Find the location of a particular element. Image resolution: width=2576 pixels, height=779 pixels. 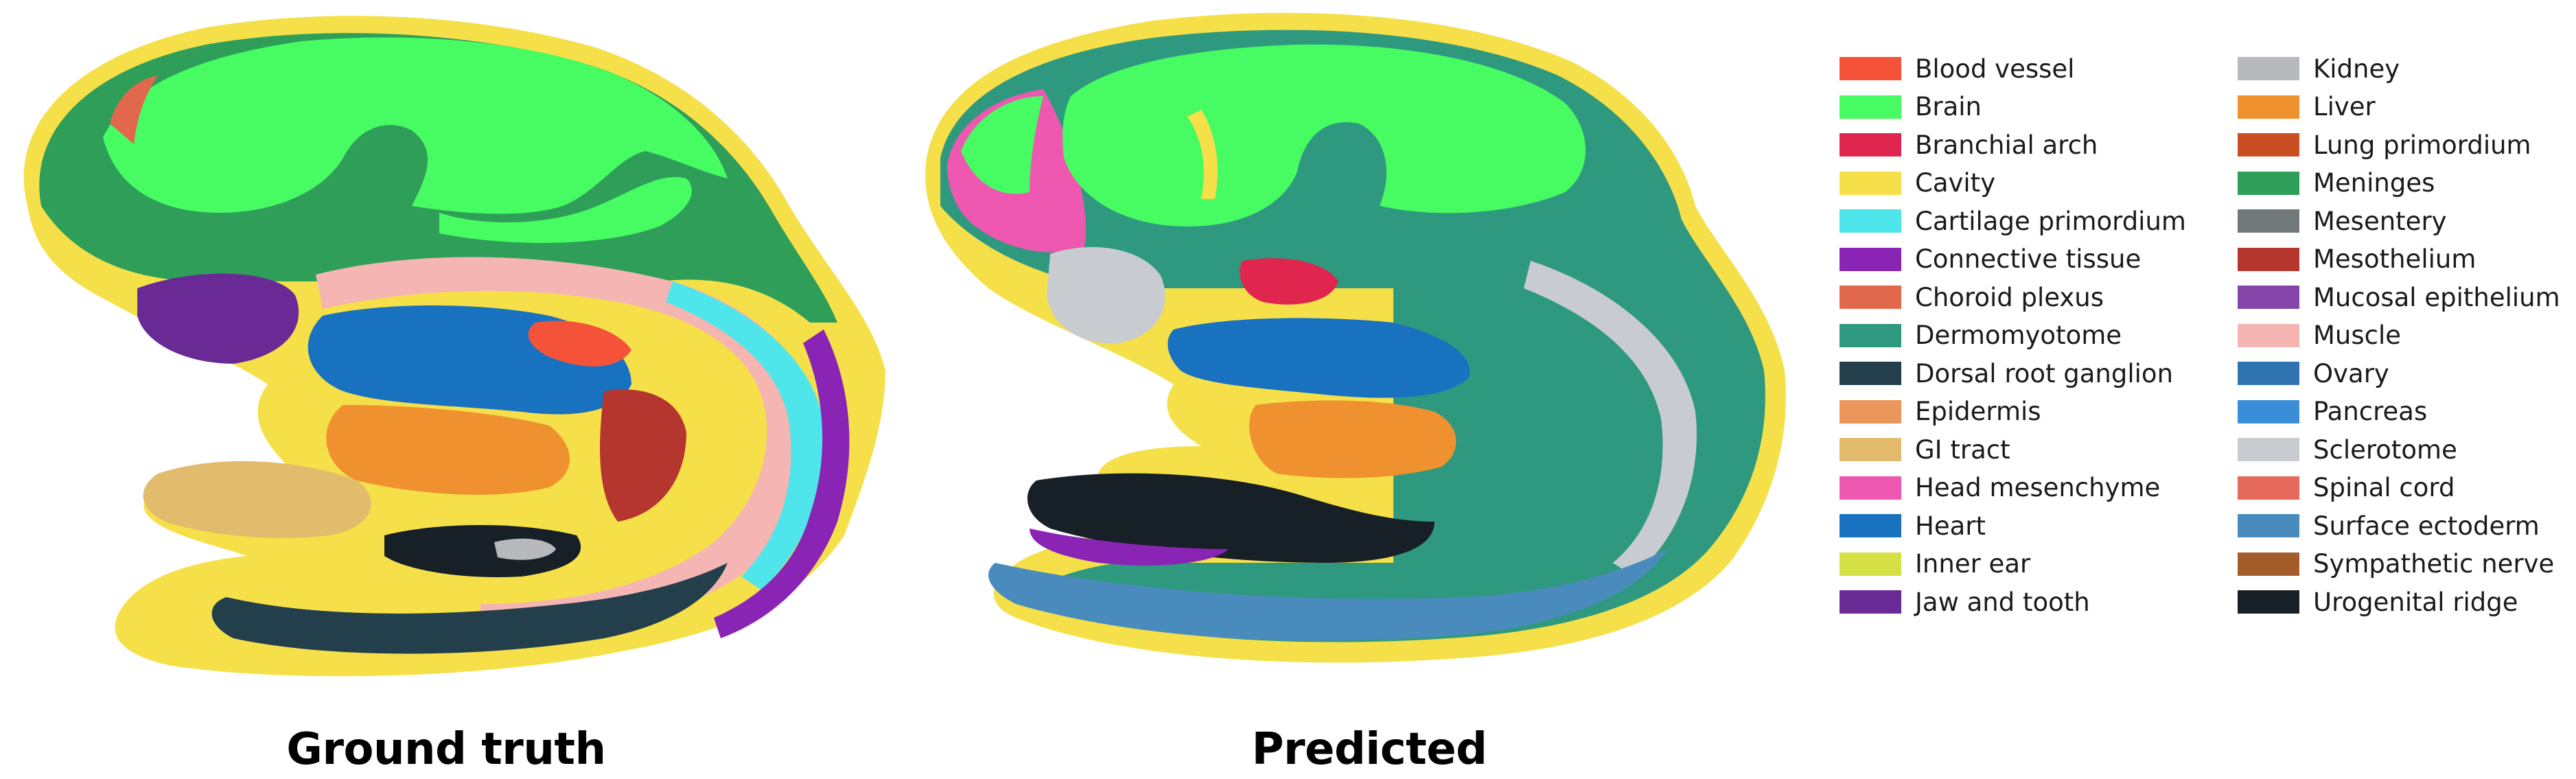

legend-item: Branchial arch is located at coordinates (1969, 145).